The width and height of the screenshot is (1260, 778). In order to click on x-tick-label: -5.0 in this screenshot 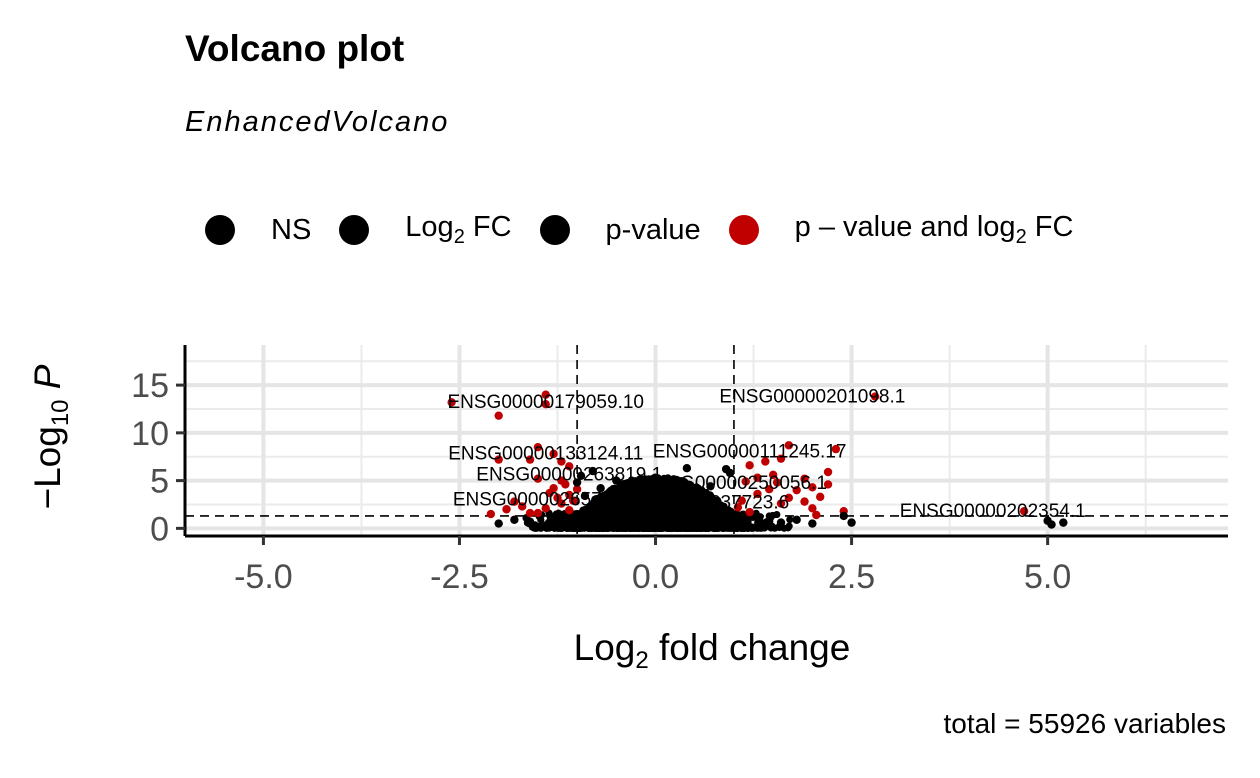, I will do `click(263, 577)`.